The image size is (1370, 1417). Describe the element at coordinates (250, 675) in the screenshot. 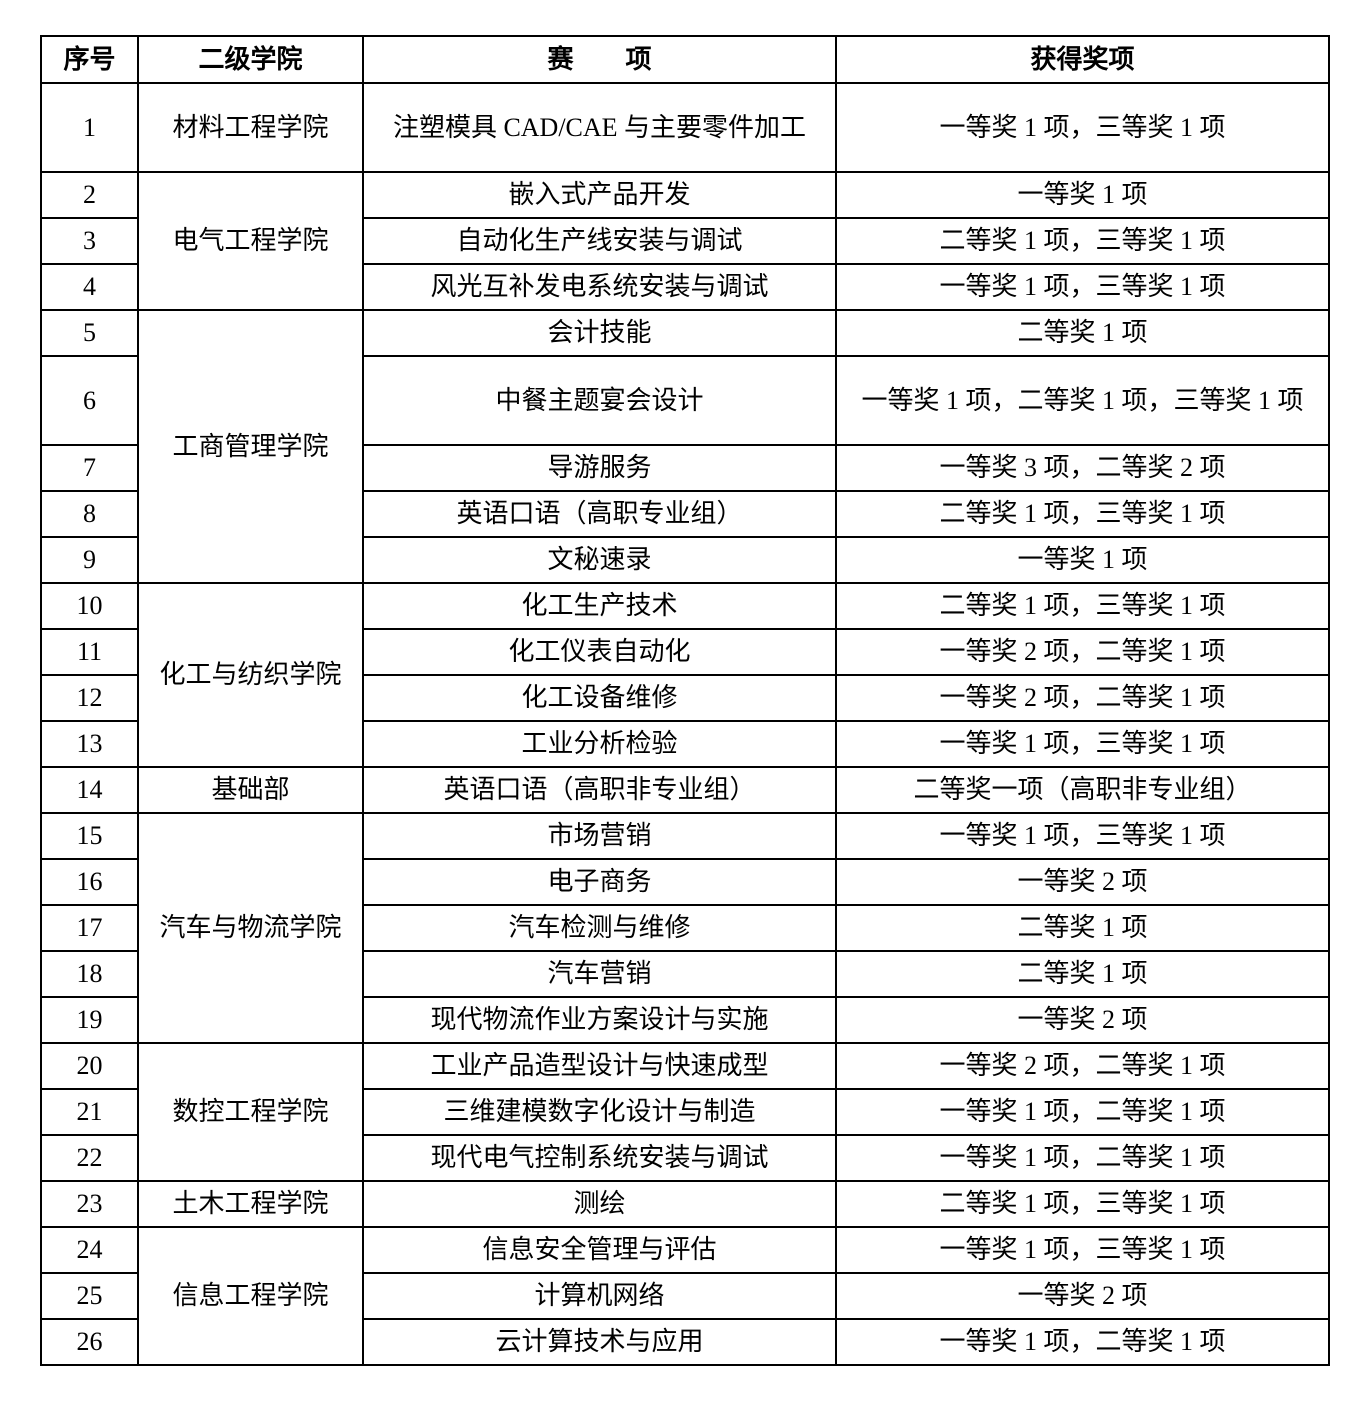

I see `cell-college: 化工与纺织学院` at that location.